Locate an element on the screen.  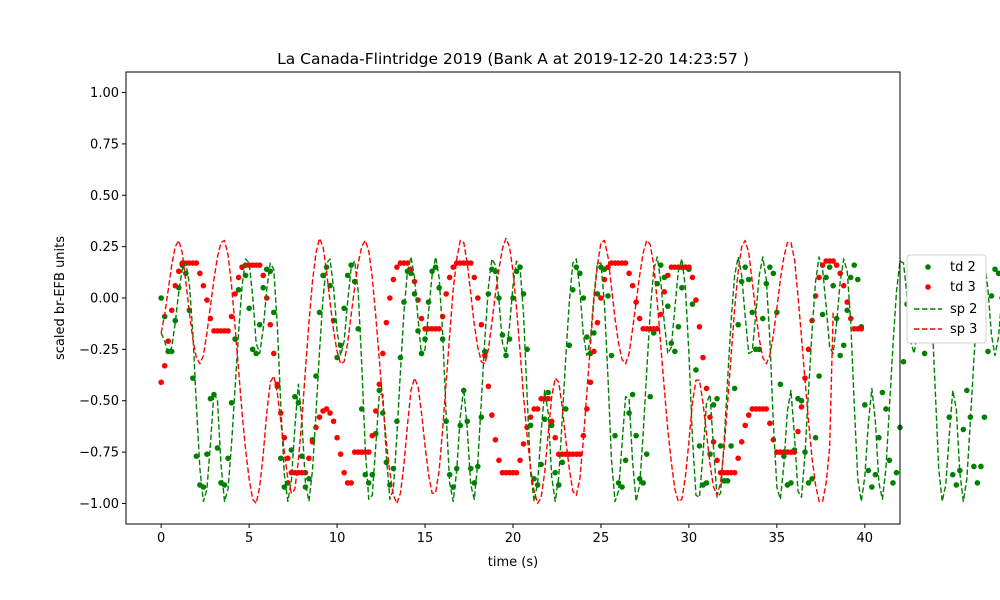
y-tick-label: −0.50 is located at coordinates (99, 401).